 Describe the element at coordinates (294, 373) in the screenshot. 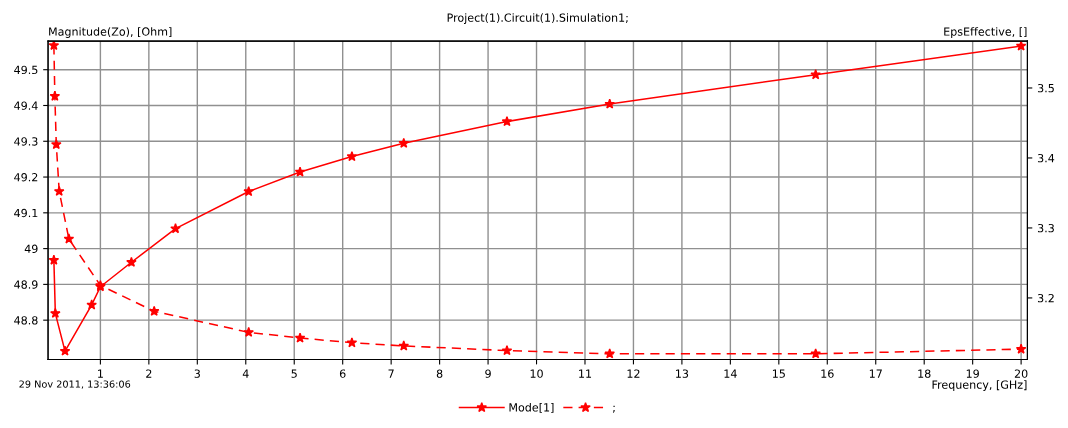

I see `x-tick-label: 5` at that location.